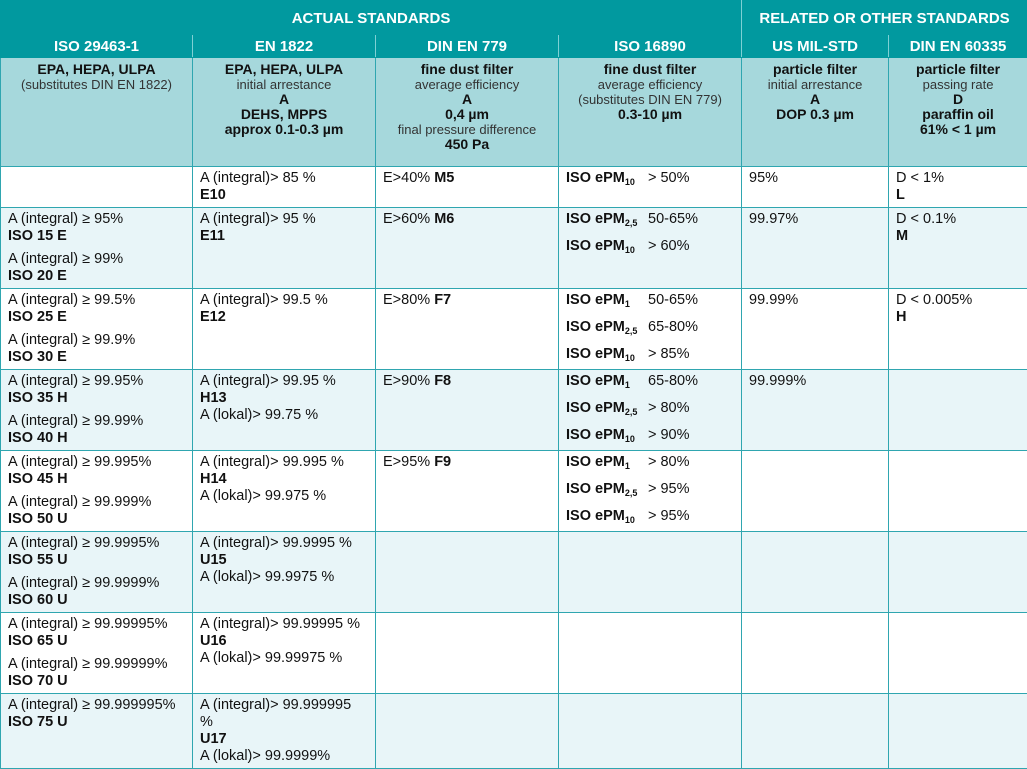 The height and width of the screenshot is (769, 1027). Describe the element at coordinates (96, 381) in the screenshot. I see `iso-29463-efficiency: A (integral) ≥ 99.95%` at that location.